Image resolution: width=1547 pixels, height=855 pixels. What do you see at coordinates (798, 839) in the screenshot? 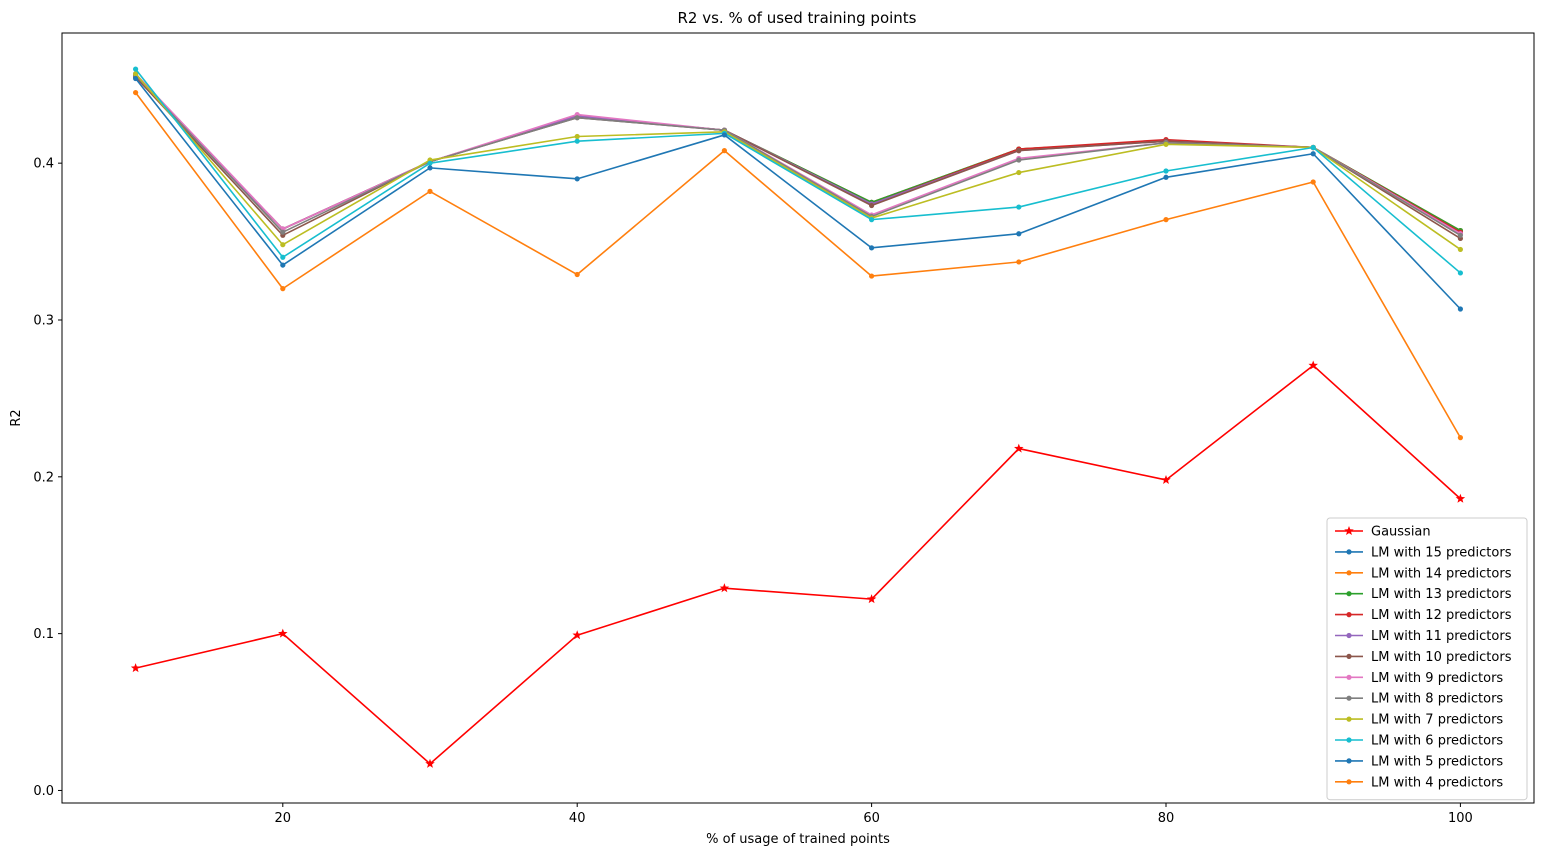
I see `x-axis-label: % of usage of trained points` at bounding box center [798, 839].